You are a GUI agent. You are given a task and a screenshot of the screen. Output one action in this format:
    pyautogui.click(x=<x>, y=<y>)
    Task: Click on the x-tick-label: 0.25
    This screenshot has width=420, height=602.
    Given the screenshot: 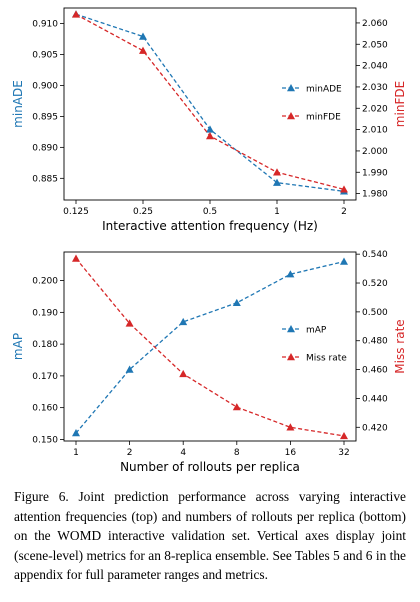 What is the action you would take?
    pyautogui.click(x=143, y=212)
    